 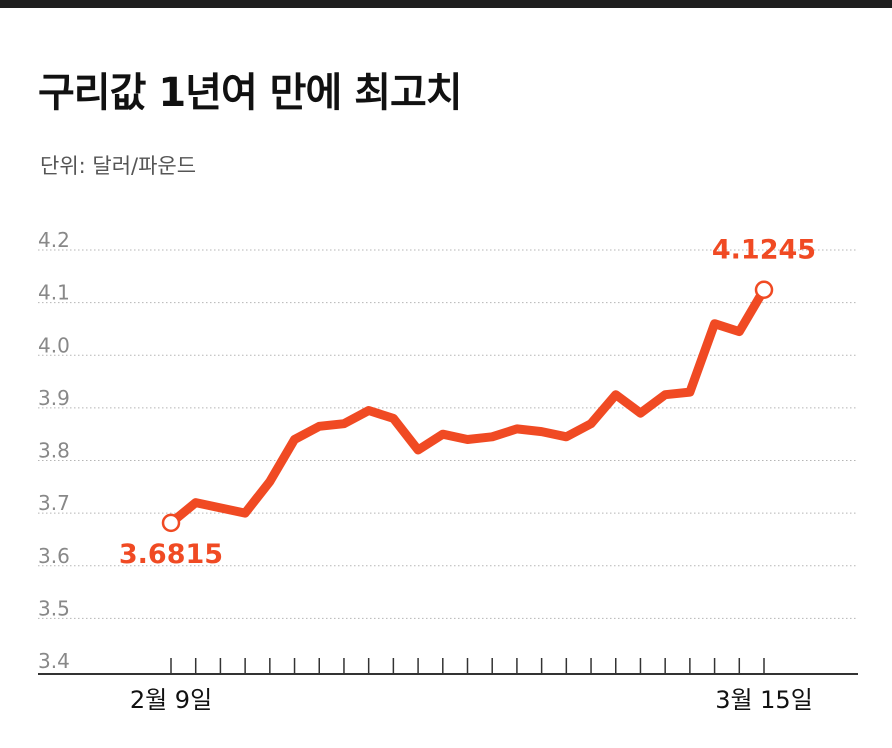 I want to click on data-label: 3.6815, so click(x=171, y=554).